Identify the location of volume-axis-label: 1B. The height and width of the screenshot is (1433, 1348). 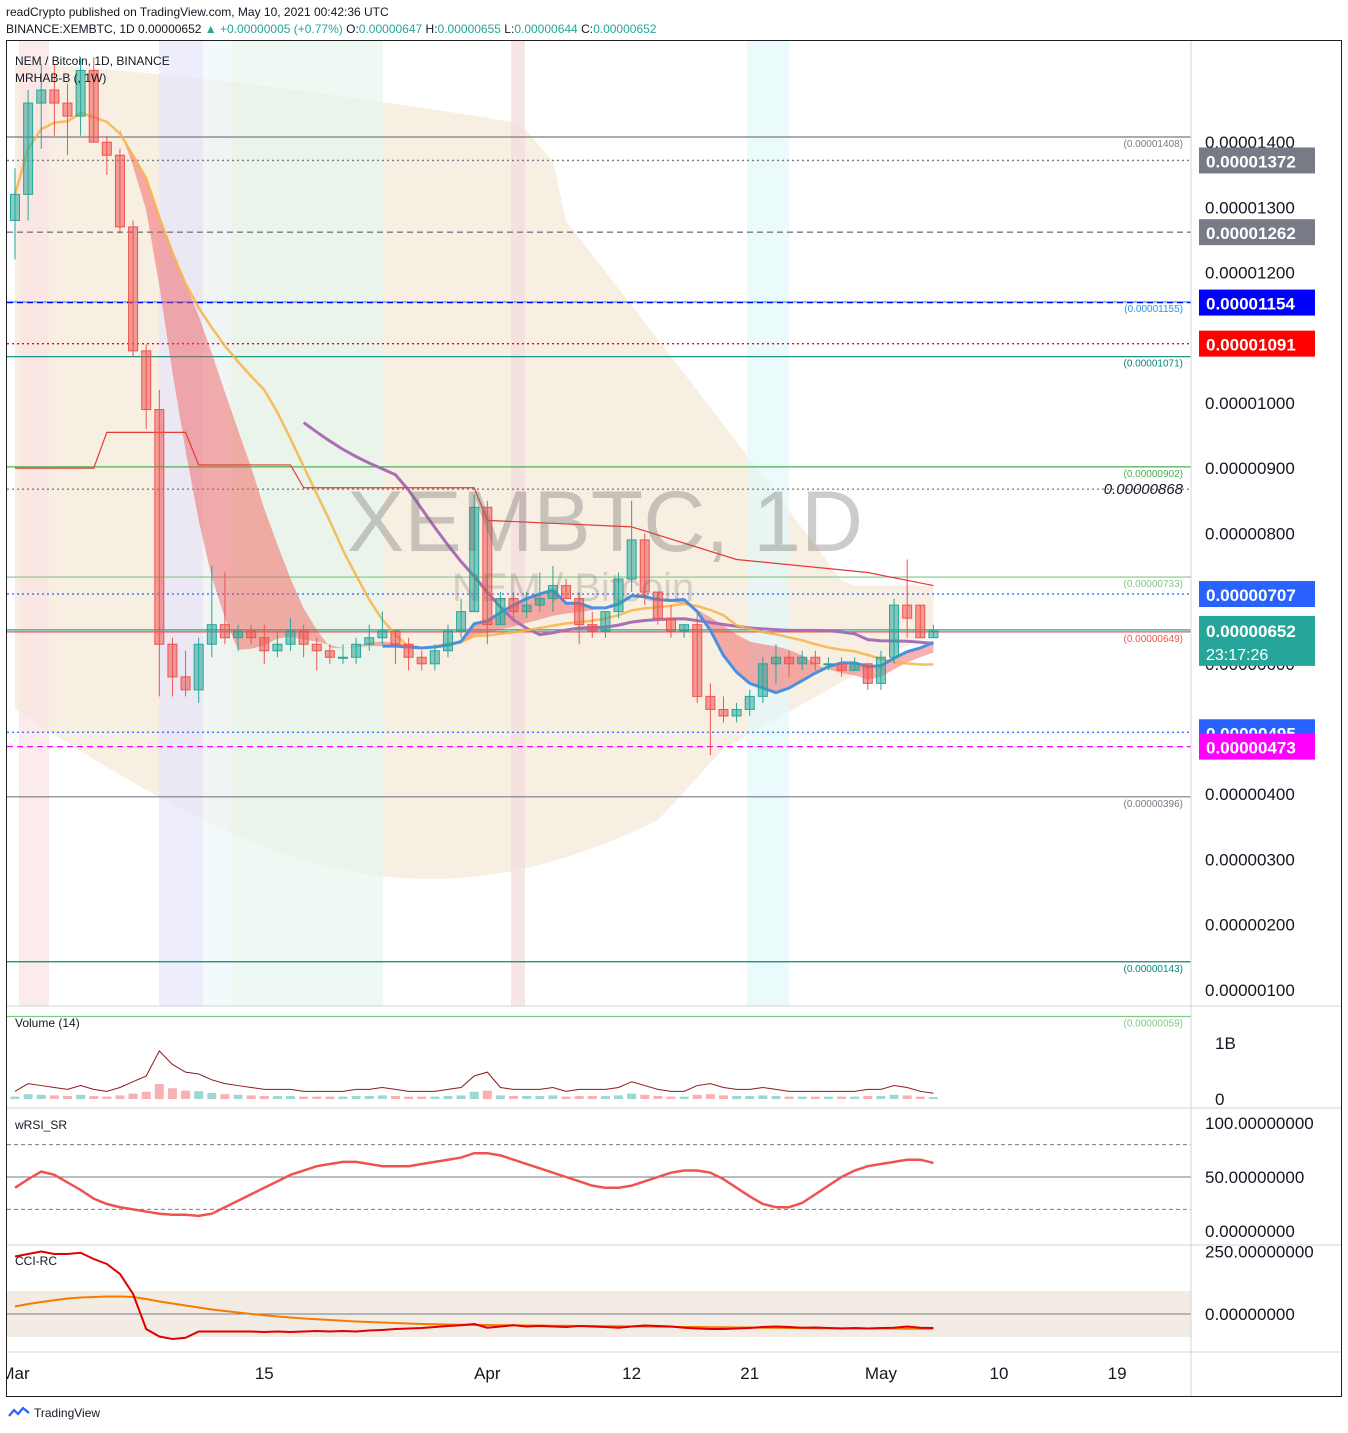
(1225, 1043).